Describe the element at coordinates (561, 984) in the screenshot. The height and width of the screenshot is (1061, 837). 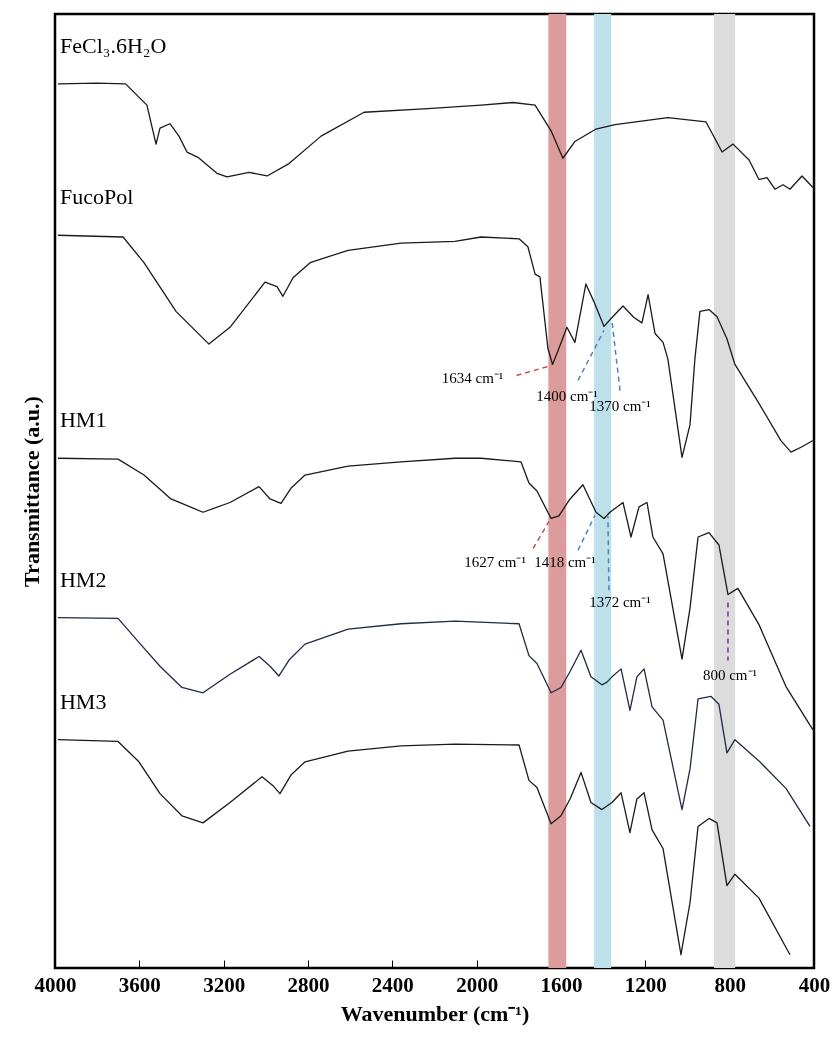
I see `x-tick-label: 1600` at that location.